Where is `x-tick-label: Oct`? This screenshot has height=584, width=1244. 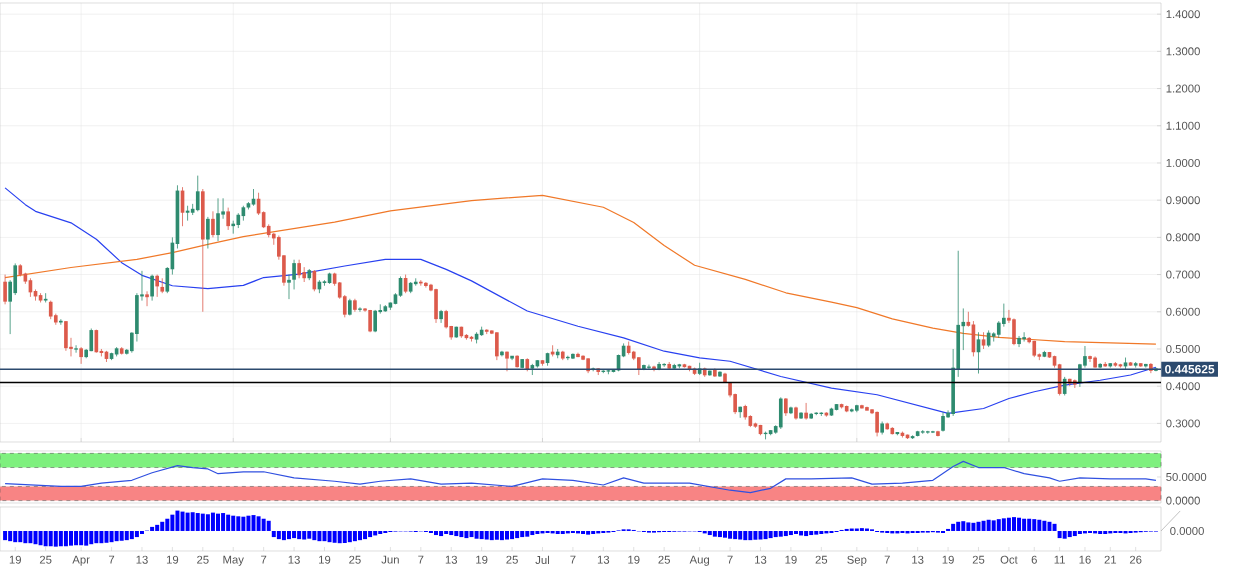
x-tick-label: Oct is located at coordinates (1009, 559).